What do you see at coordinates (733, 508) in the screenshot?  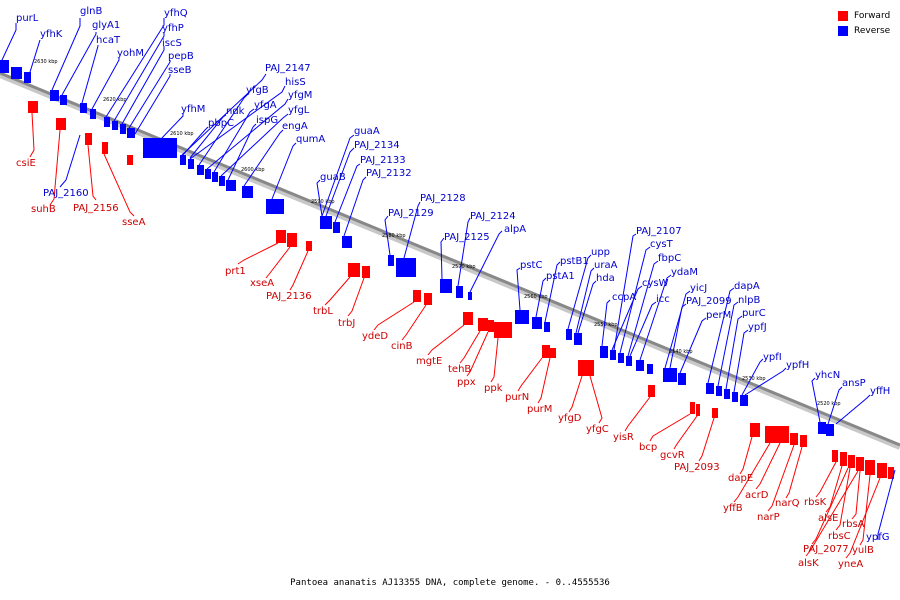 I see `gene-label-forward: yffB` at bounding box center [733, 508].